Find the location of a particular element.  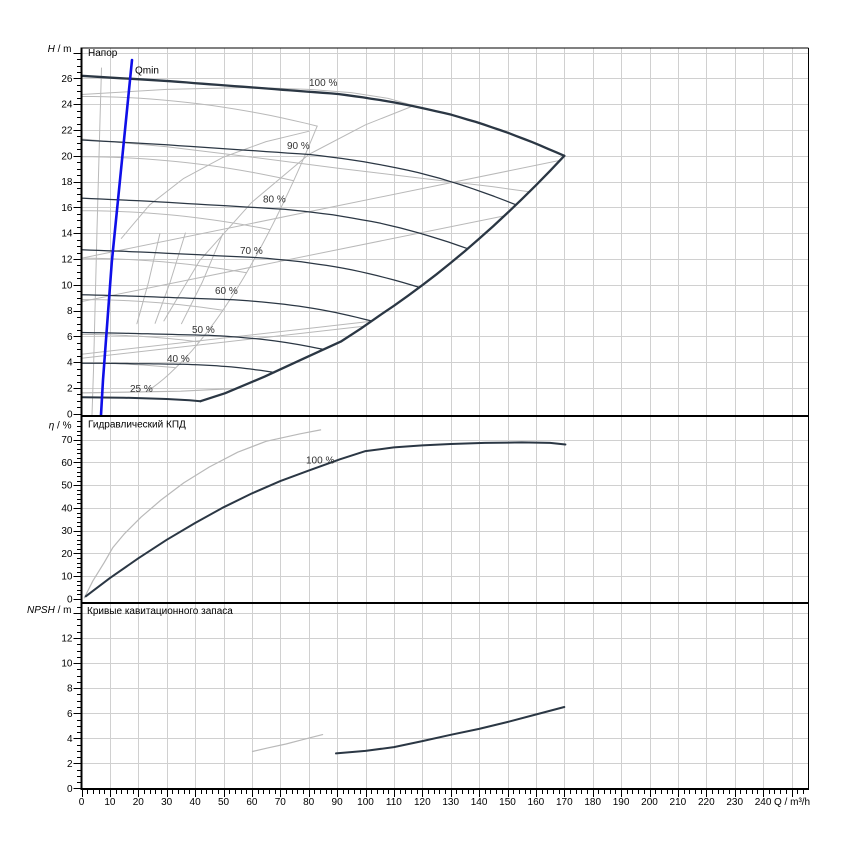

svg-text: 150 is located at coordinates (507, 802).